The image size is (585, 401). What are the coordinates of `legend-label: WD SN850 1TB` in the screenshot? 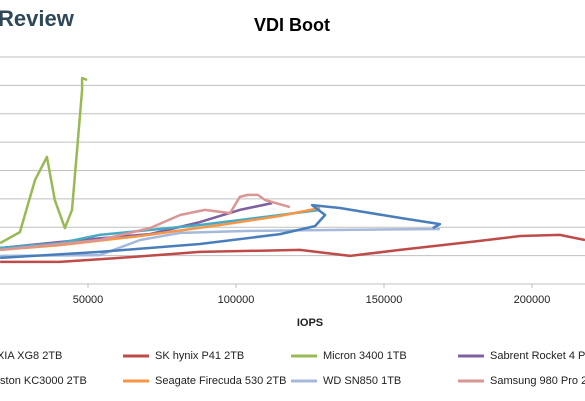 It's located at (362, 381).